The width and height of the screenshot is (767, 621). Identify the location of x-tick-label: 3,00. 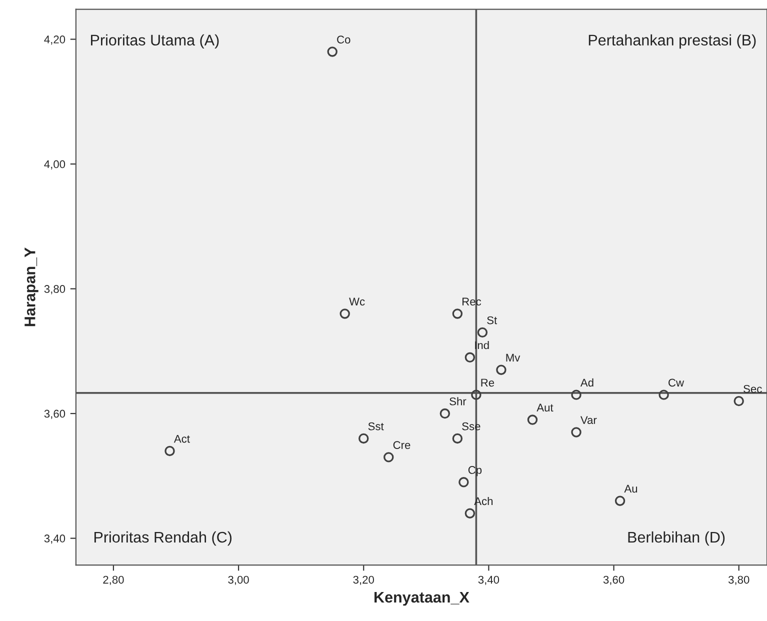
(238, 580).